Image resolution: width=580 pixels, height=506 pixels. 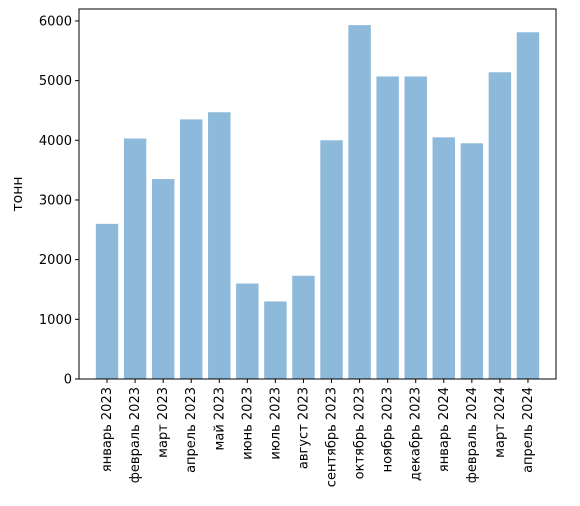 What do you see at coordinates (472, 435) in the screenshot?
I see `x-tick-label: февраль 2024` at bounding box center [472, 435].